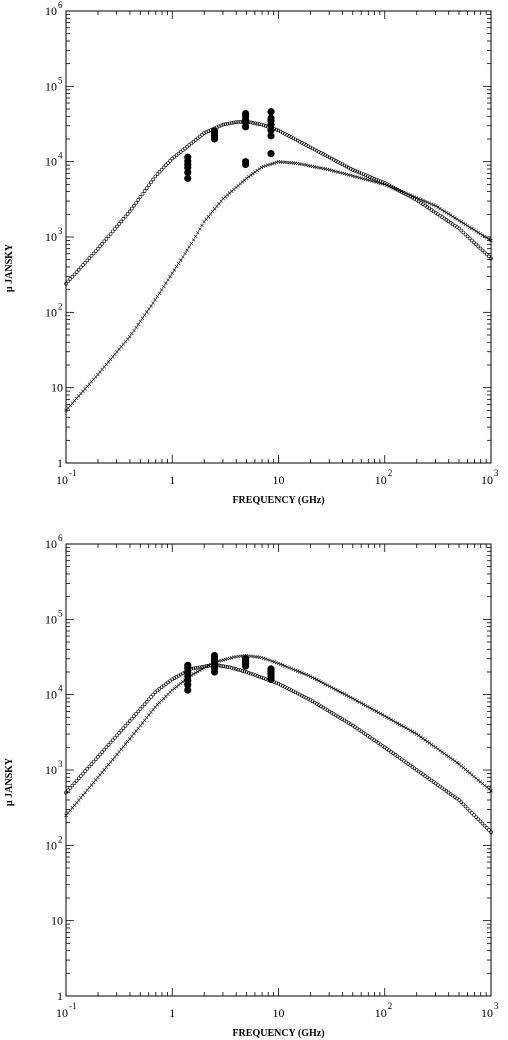  Describe the element at coordinates (60, 463) in the screenshot. I see `y-tick-label: 1` at that location.